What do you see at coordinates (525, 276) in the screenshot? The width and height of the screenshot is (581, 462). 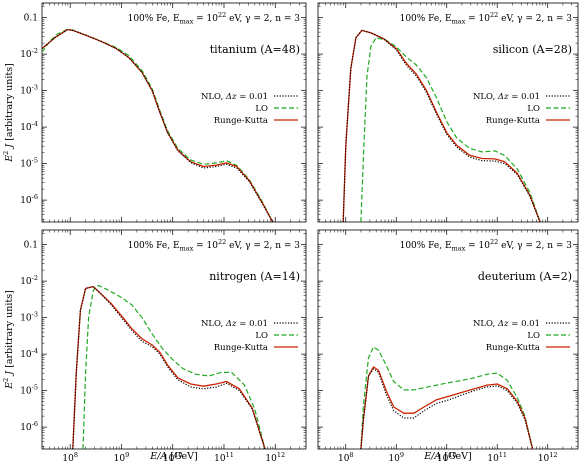 I see `nucleus-label: deuterium (A=2)` at bounding box center [525, 276].